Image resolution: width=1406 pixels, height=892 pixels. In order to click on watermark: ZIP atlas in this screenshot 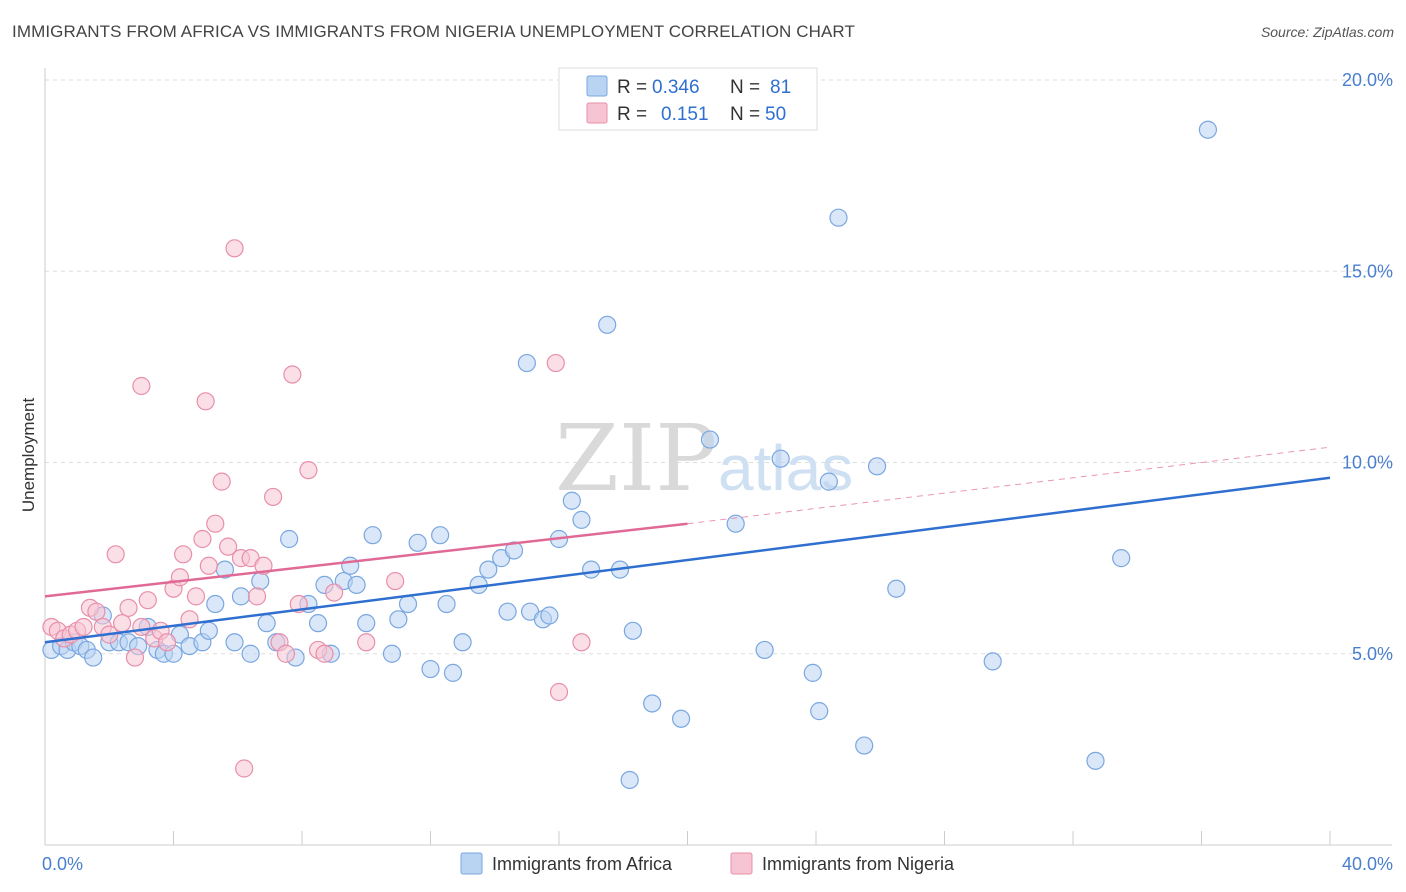, I will do `click(704, 458)`.